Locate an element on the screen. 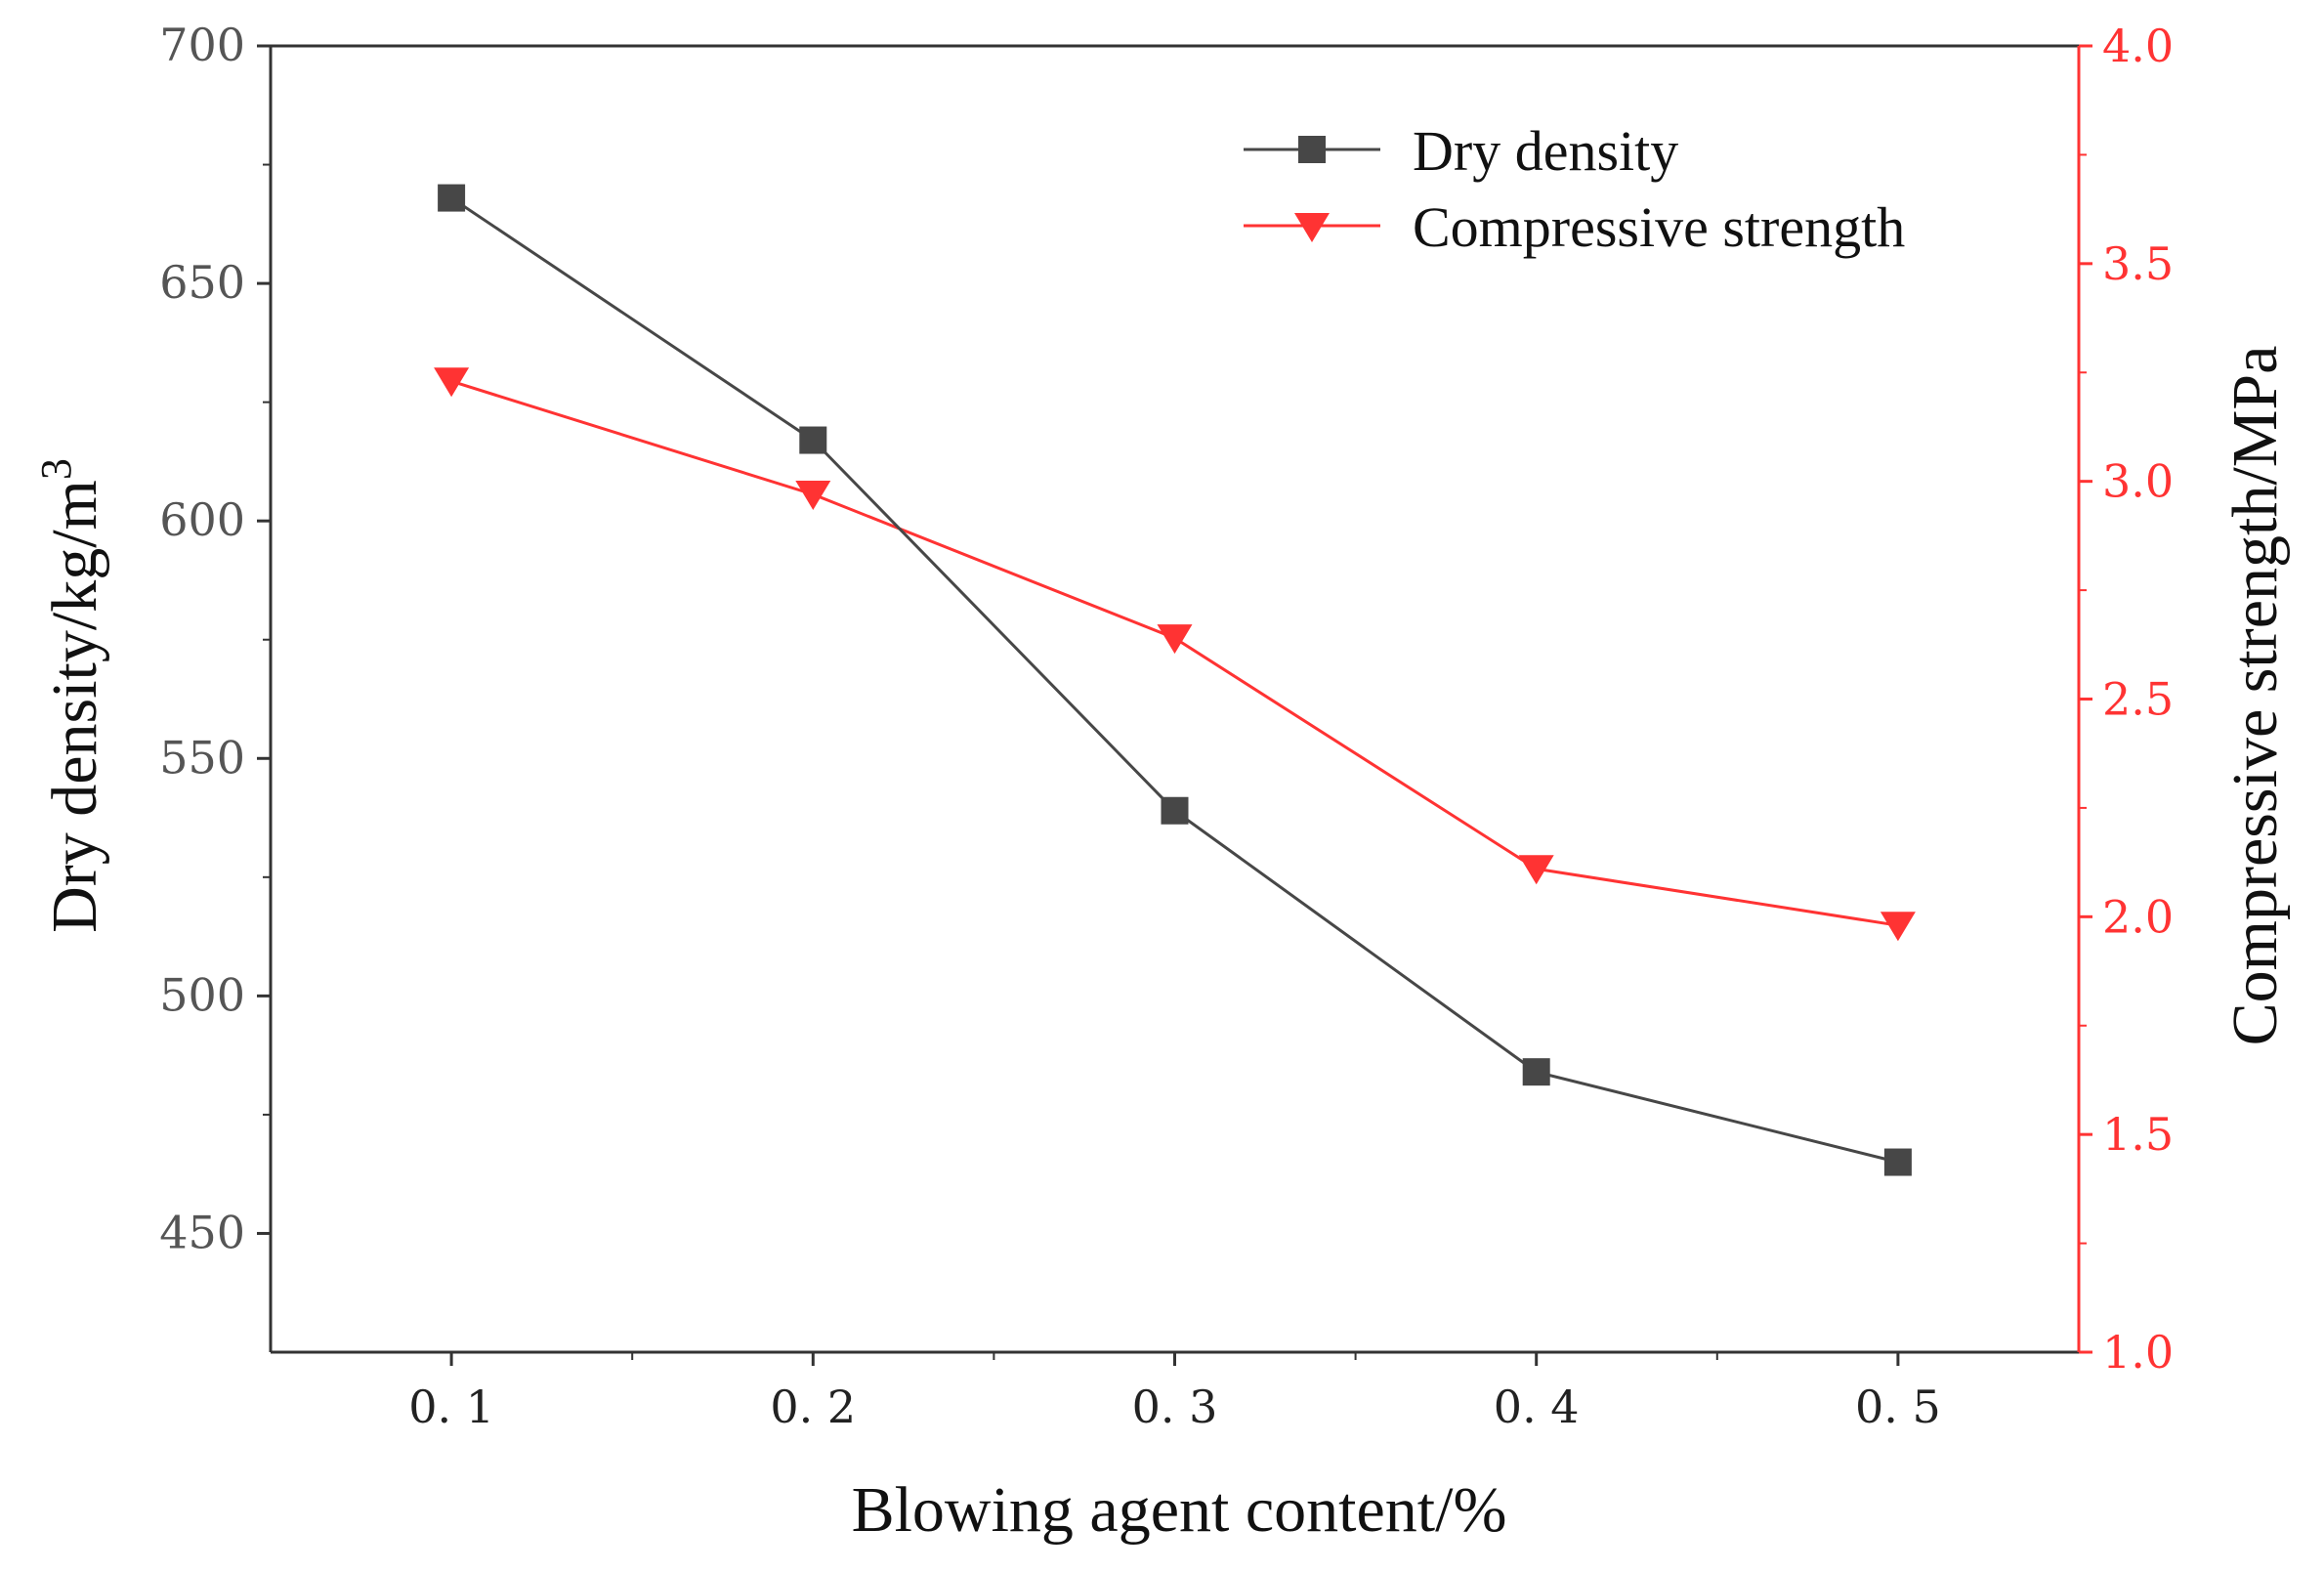 The height and width of the screenshot is (1572, 2324). left-axis-title: Dry density/kg/m3 is located at coordinates (71, 695).